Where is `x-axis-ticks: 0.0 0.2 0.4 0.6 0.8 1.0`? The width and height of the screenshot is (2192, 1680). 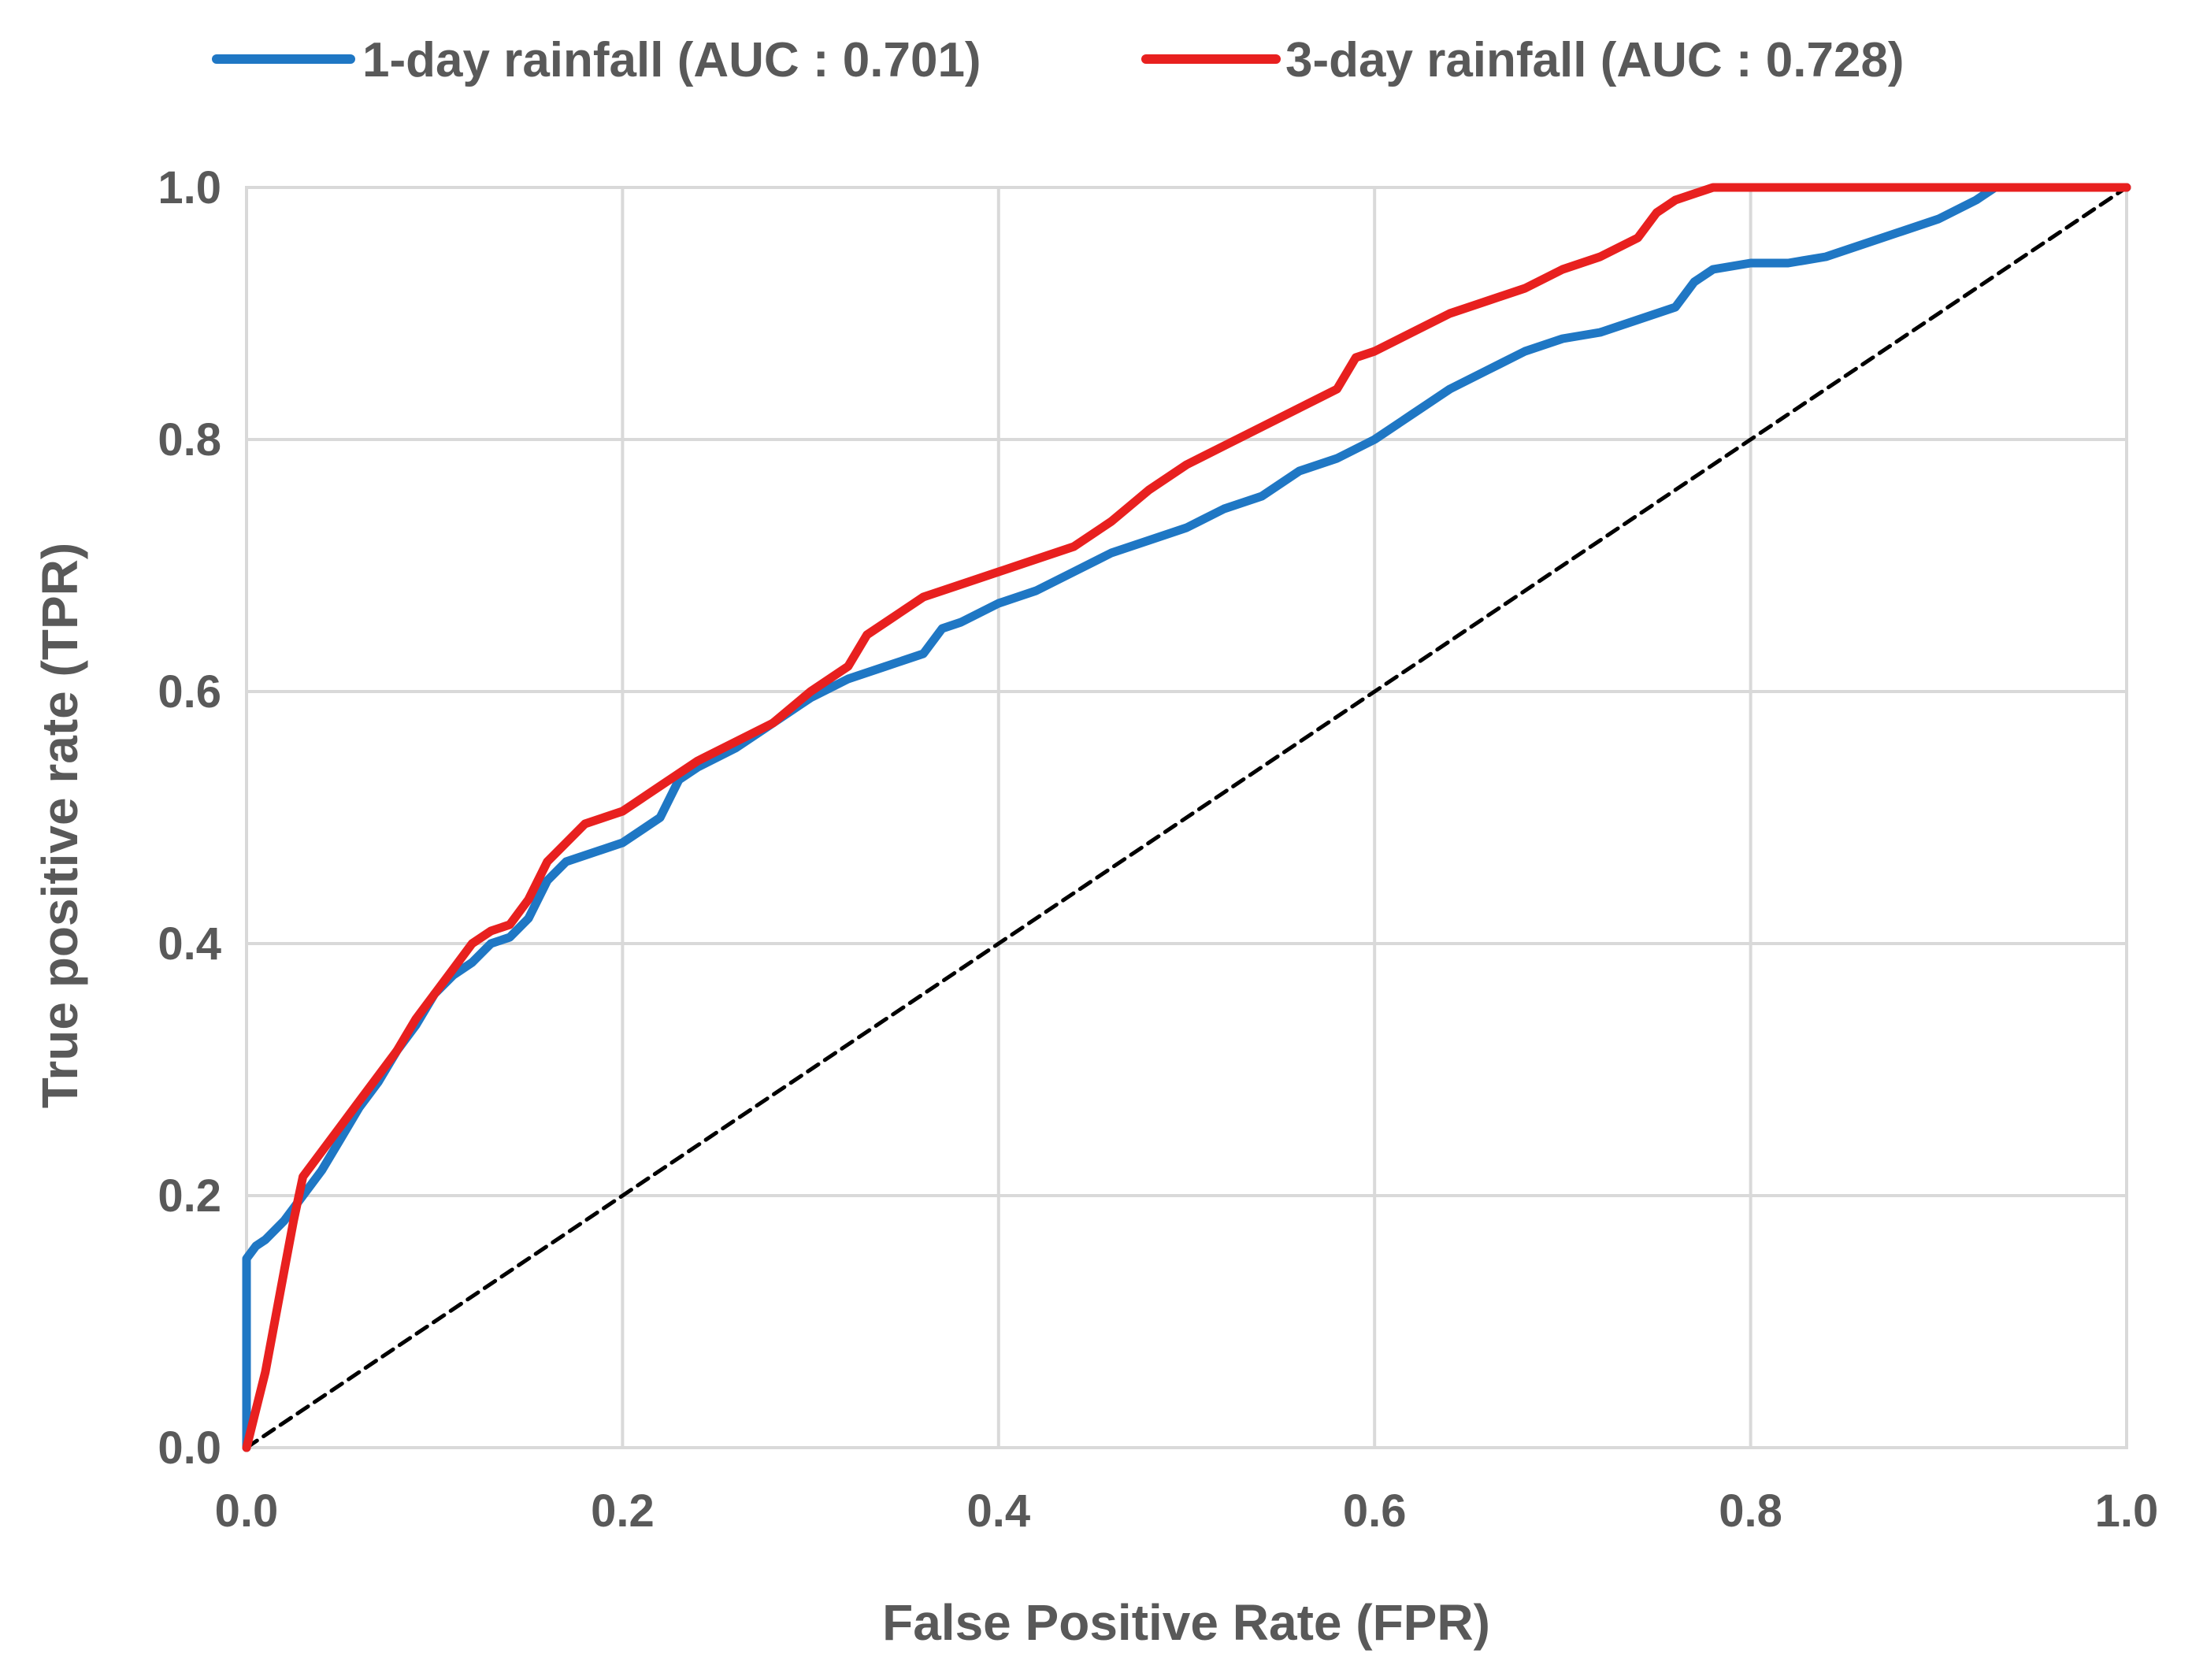
x-axis-ticks: 0.0 0.2 0.4 0.6 0.8 1.0 is located at coordinates (1187, 1511).